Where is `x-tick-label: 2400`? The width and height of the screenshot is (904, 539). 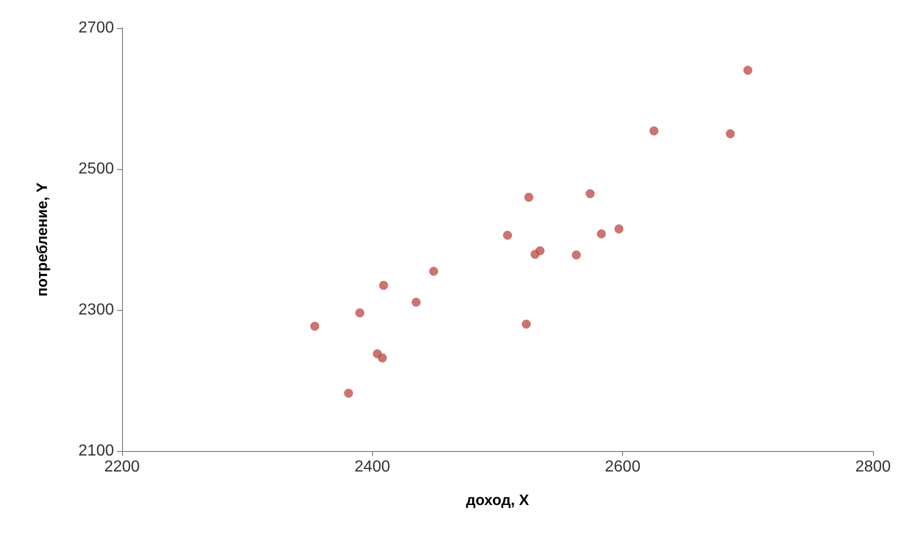 x-tick-label: 2400 is located at coordinates (372, 467).